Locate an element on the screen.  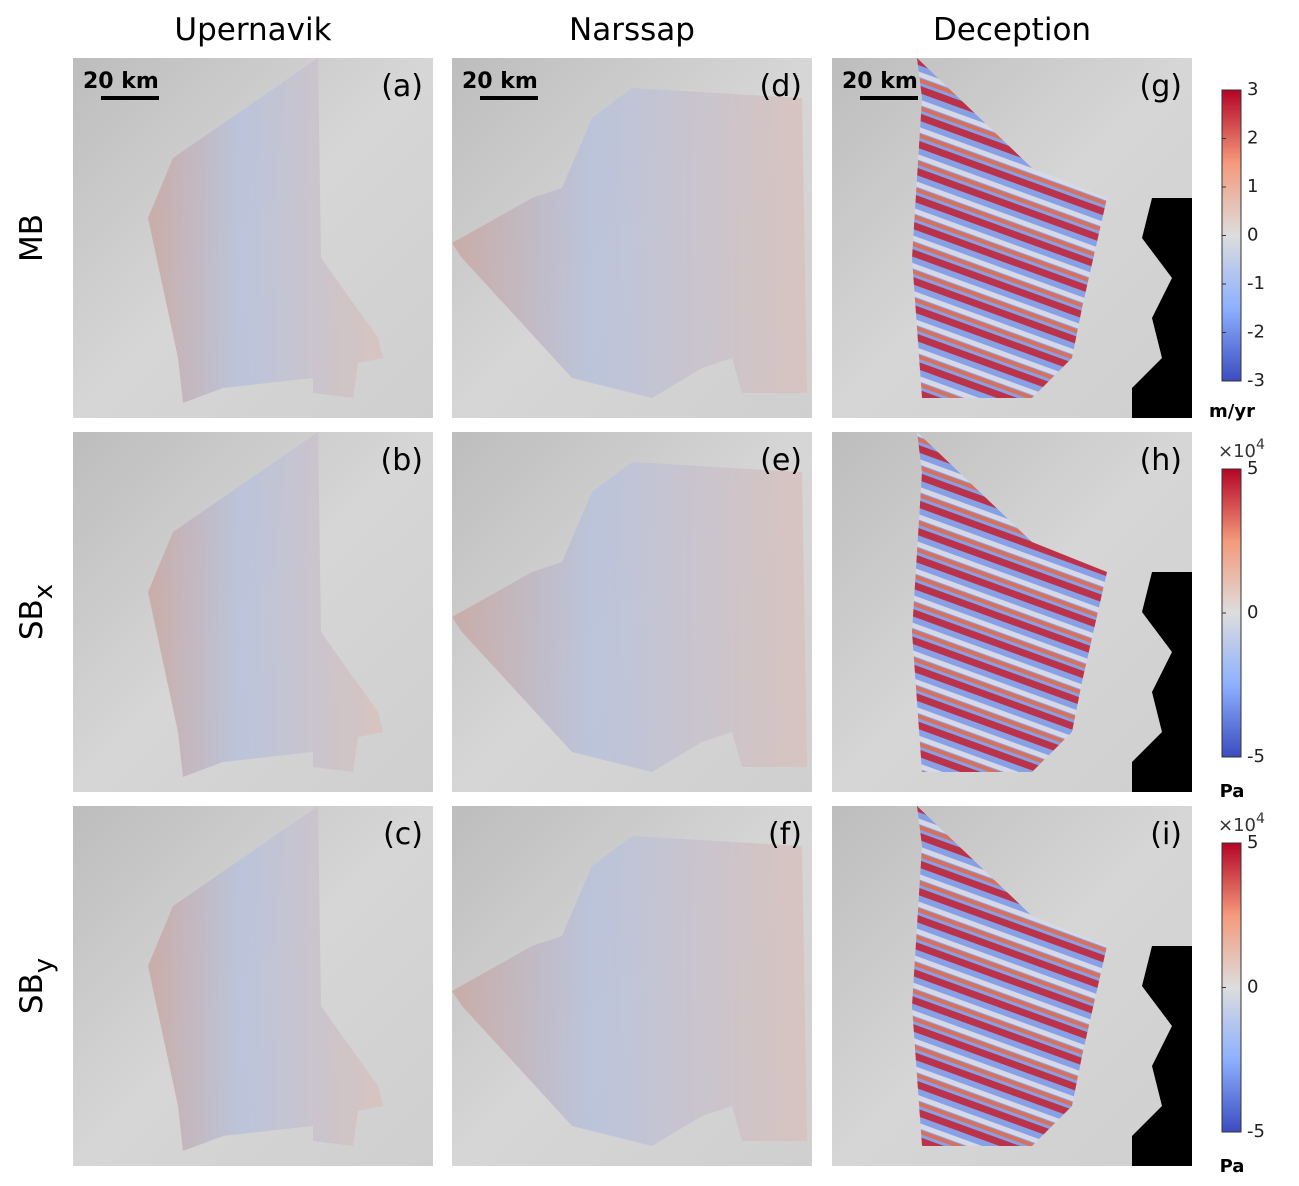
row-label-sub: y is located at coordinates (44, 965).